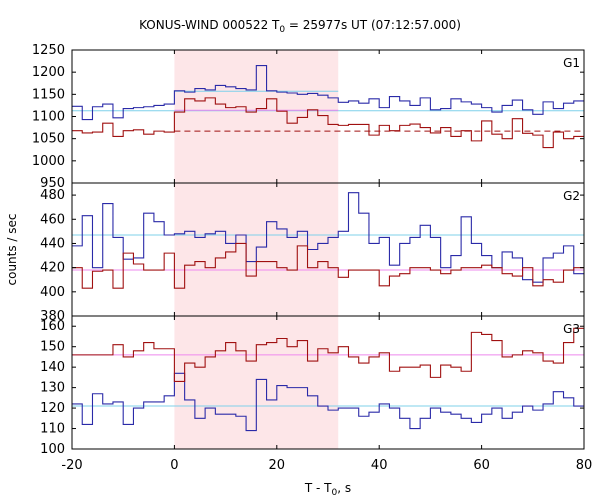 The image size is (600, 500). What do you see at coordinates (379, 465) in the screenshot?
I see `x-tick-label: 40` at bounding box center [379, 465].